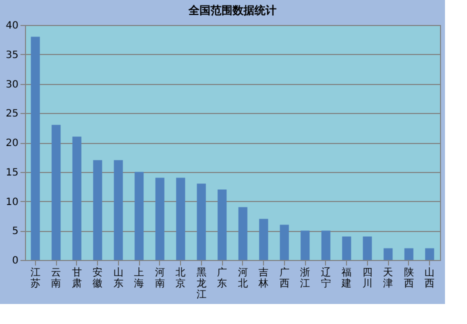 This screenshot has width=467, height=324. Describe the element at coordinates (325, 278) in the screenshot. I see `x-tick-label: 辽宁` at that location.